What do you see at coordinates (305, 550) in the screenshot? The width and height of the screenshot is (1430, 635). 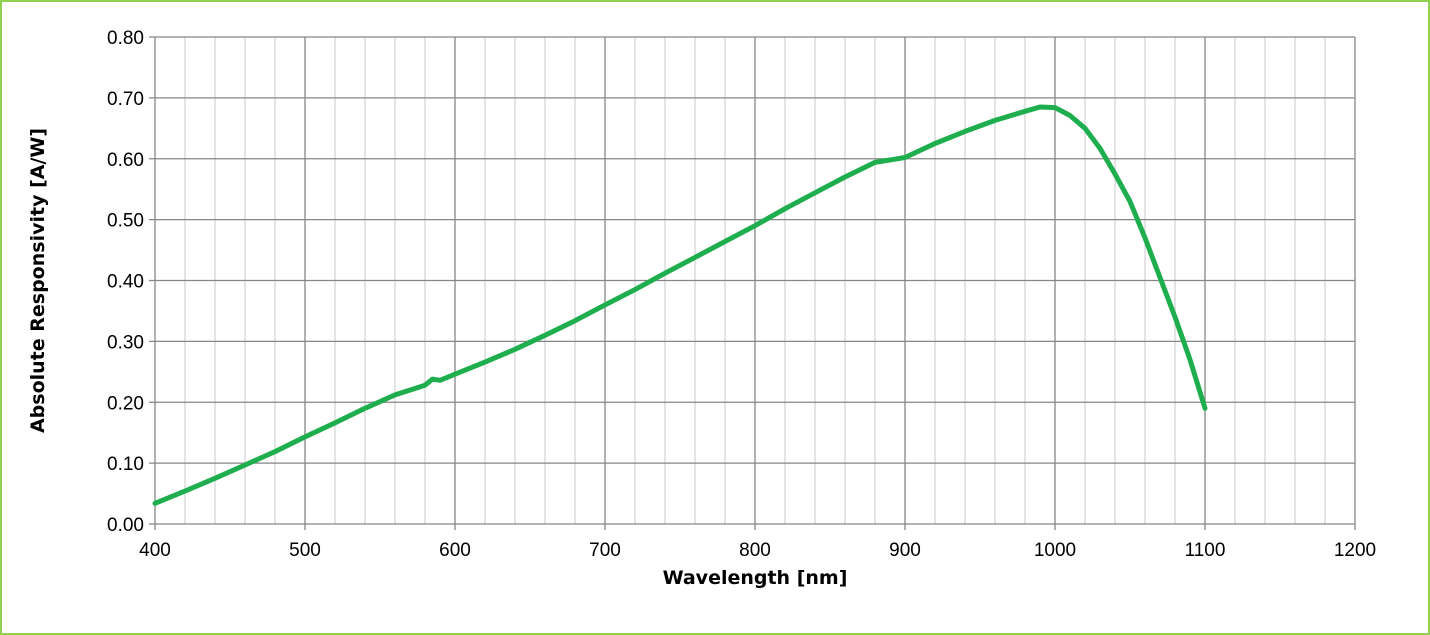 I see `x-tick-label: 500` at bounding box center [305, 550].